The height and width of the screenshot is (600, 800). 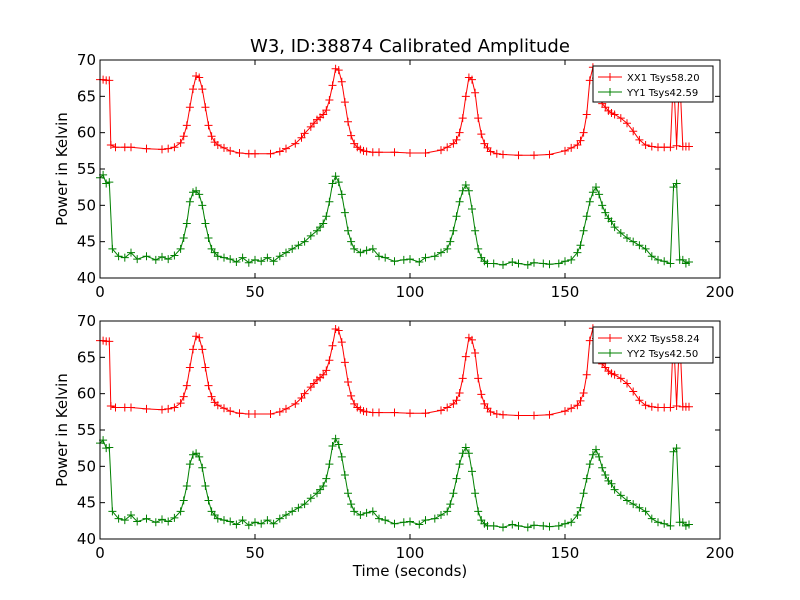 What do you see at coordinates (86, 169) in the screenshot?
I see `y-tick-label: 55` at bounding box center [86, 169].